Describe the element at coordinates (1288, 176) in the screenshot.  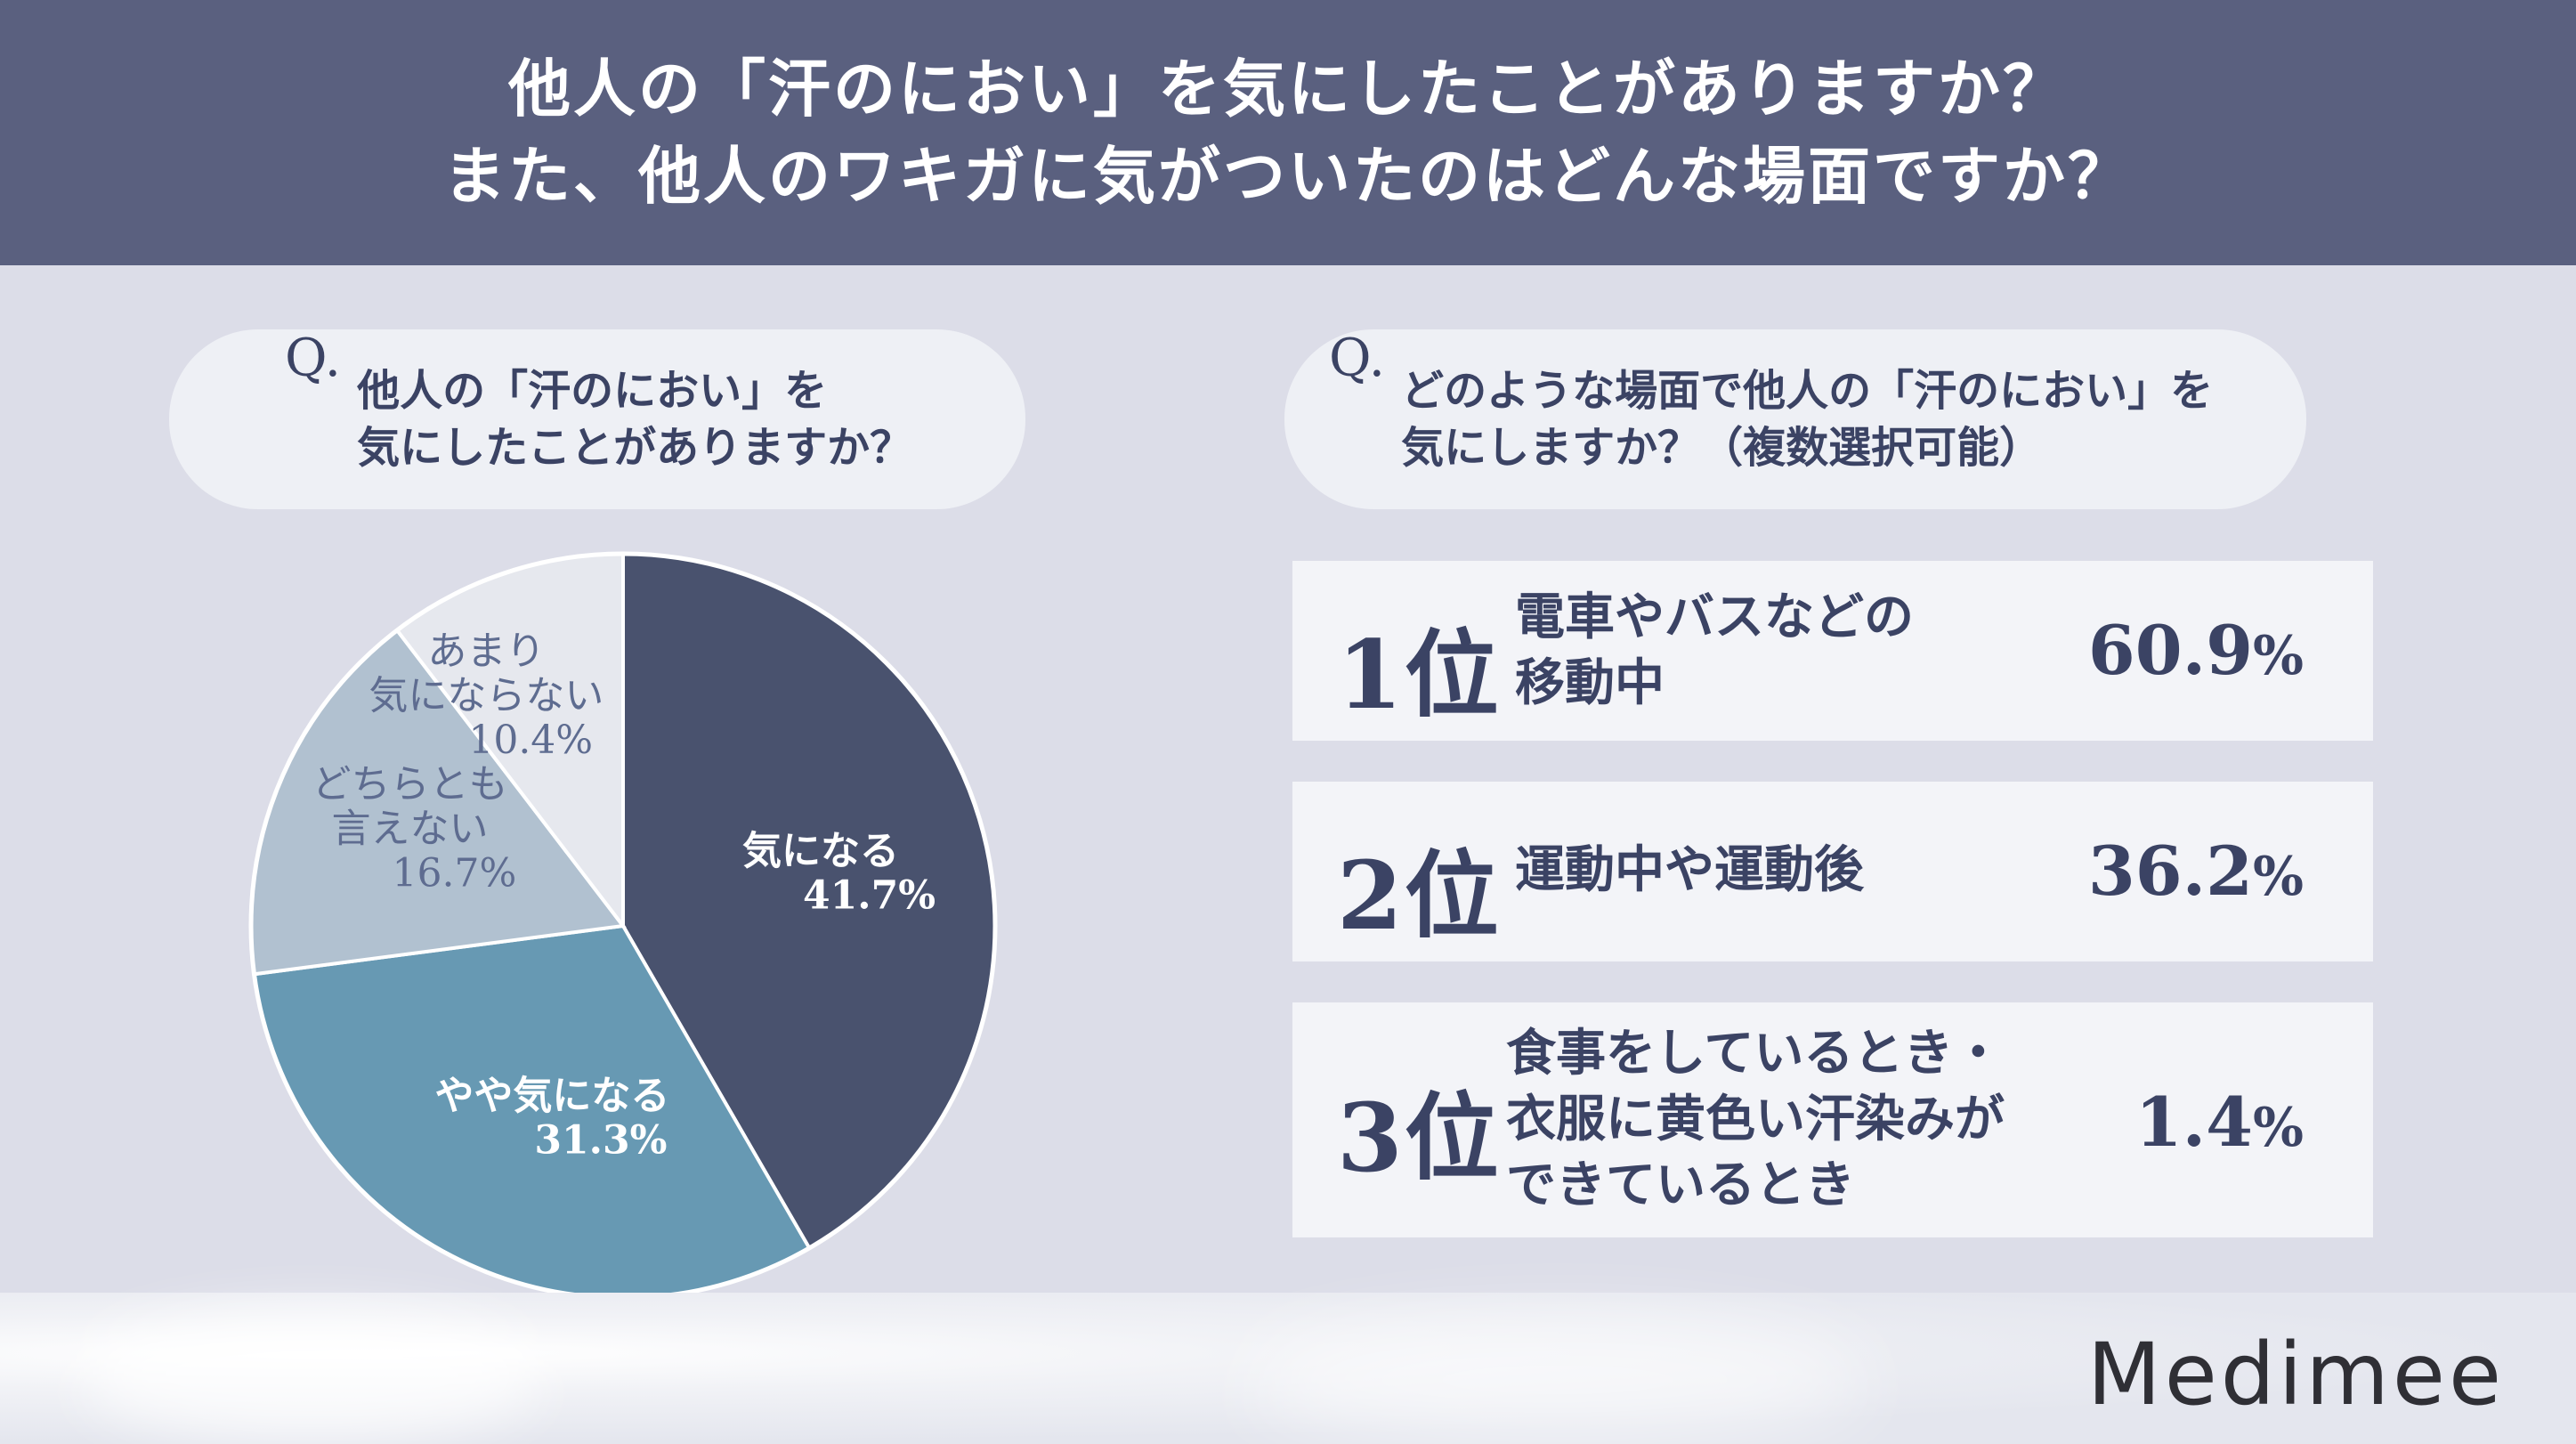
I see `title-line-2: また、他人のワキガに気がついたのはどんな場面ですか？` at that location.